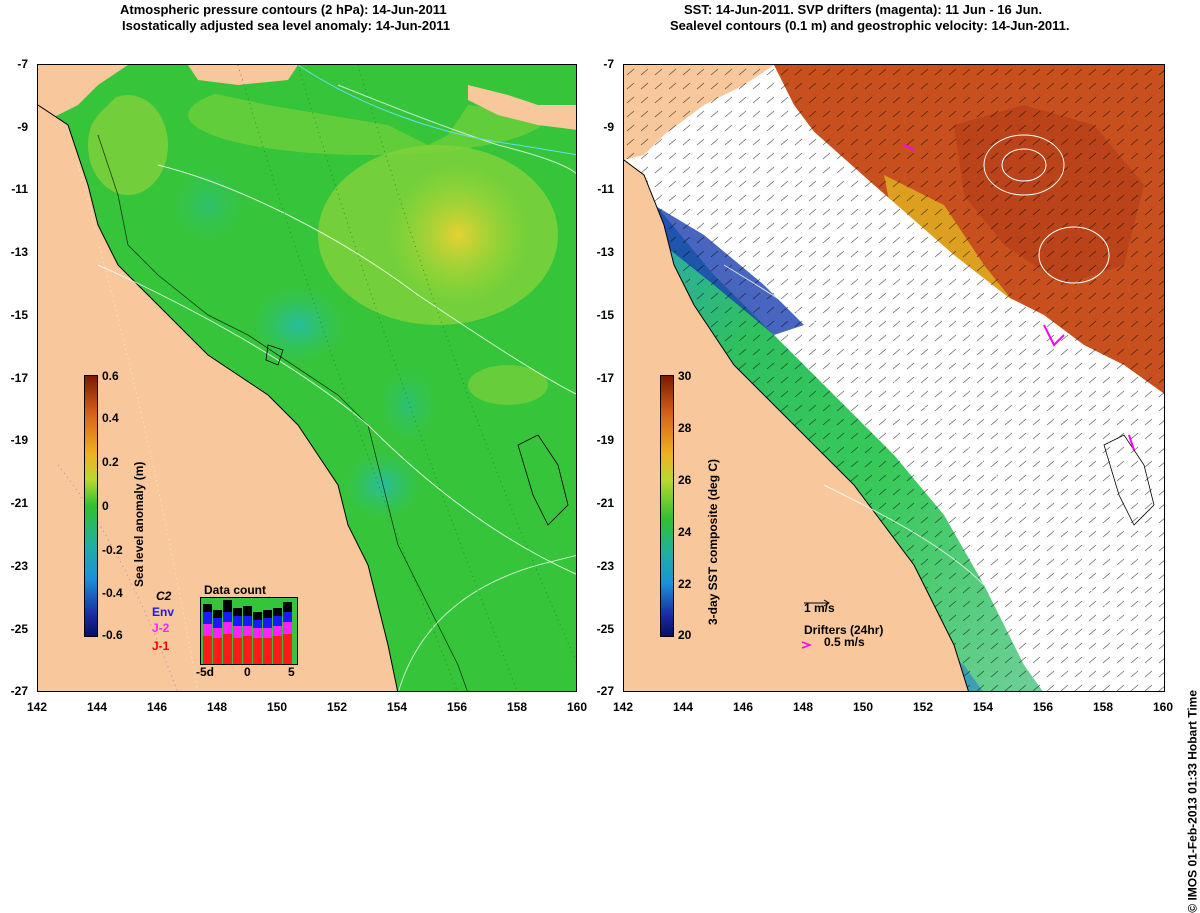 The height and width of the screenshot is (913, 1200). I want to click on cbar-tick: 26, so click(685, 480).